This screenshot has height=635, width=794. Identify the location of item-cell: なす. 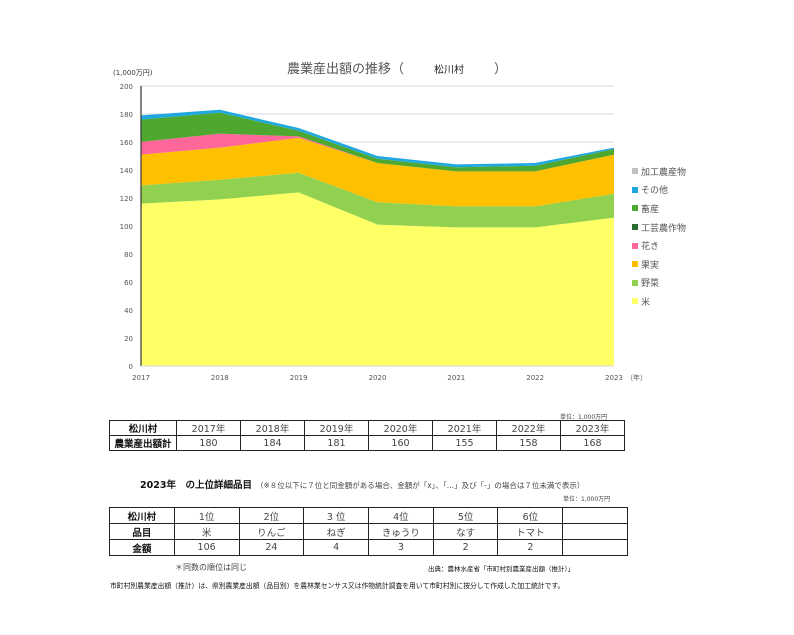
(465, 531).